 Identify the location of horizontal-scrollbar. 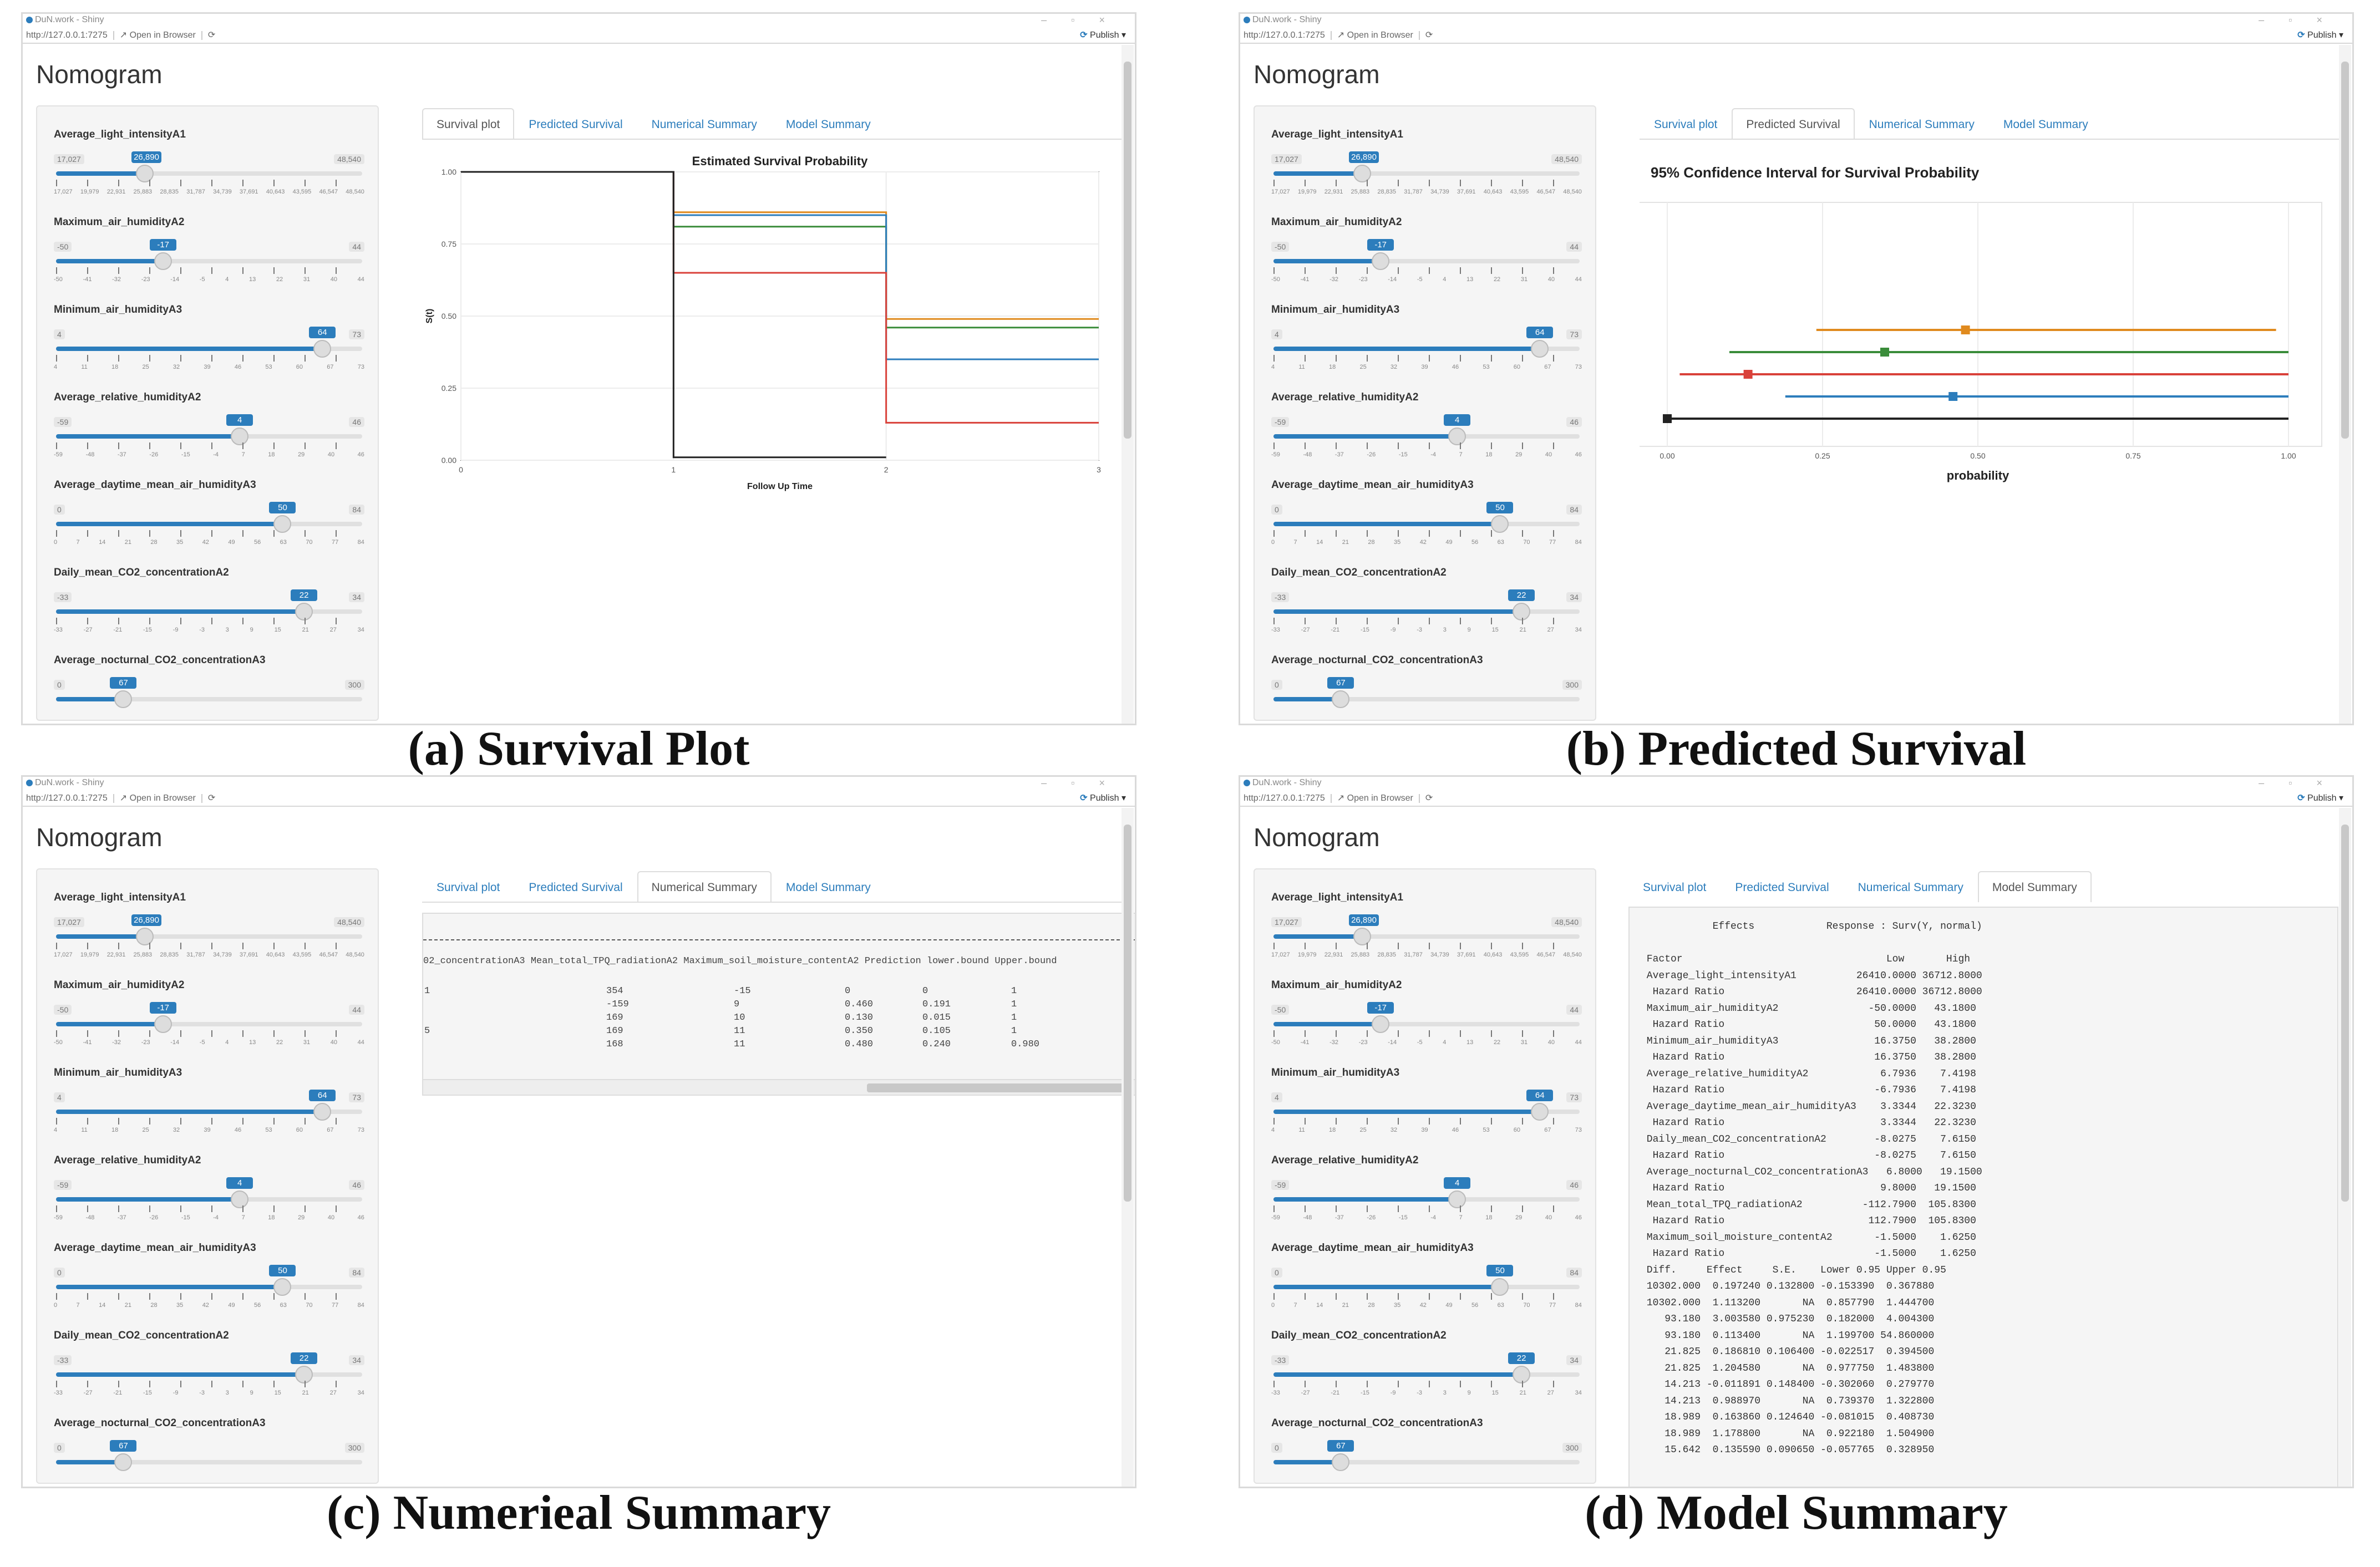
(779, 1087).